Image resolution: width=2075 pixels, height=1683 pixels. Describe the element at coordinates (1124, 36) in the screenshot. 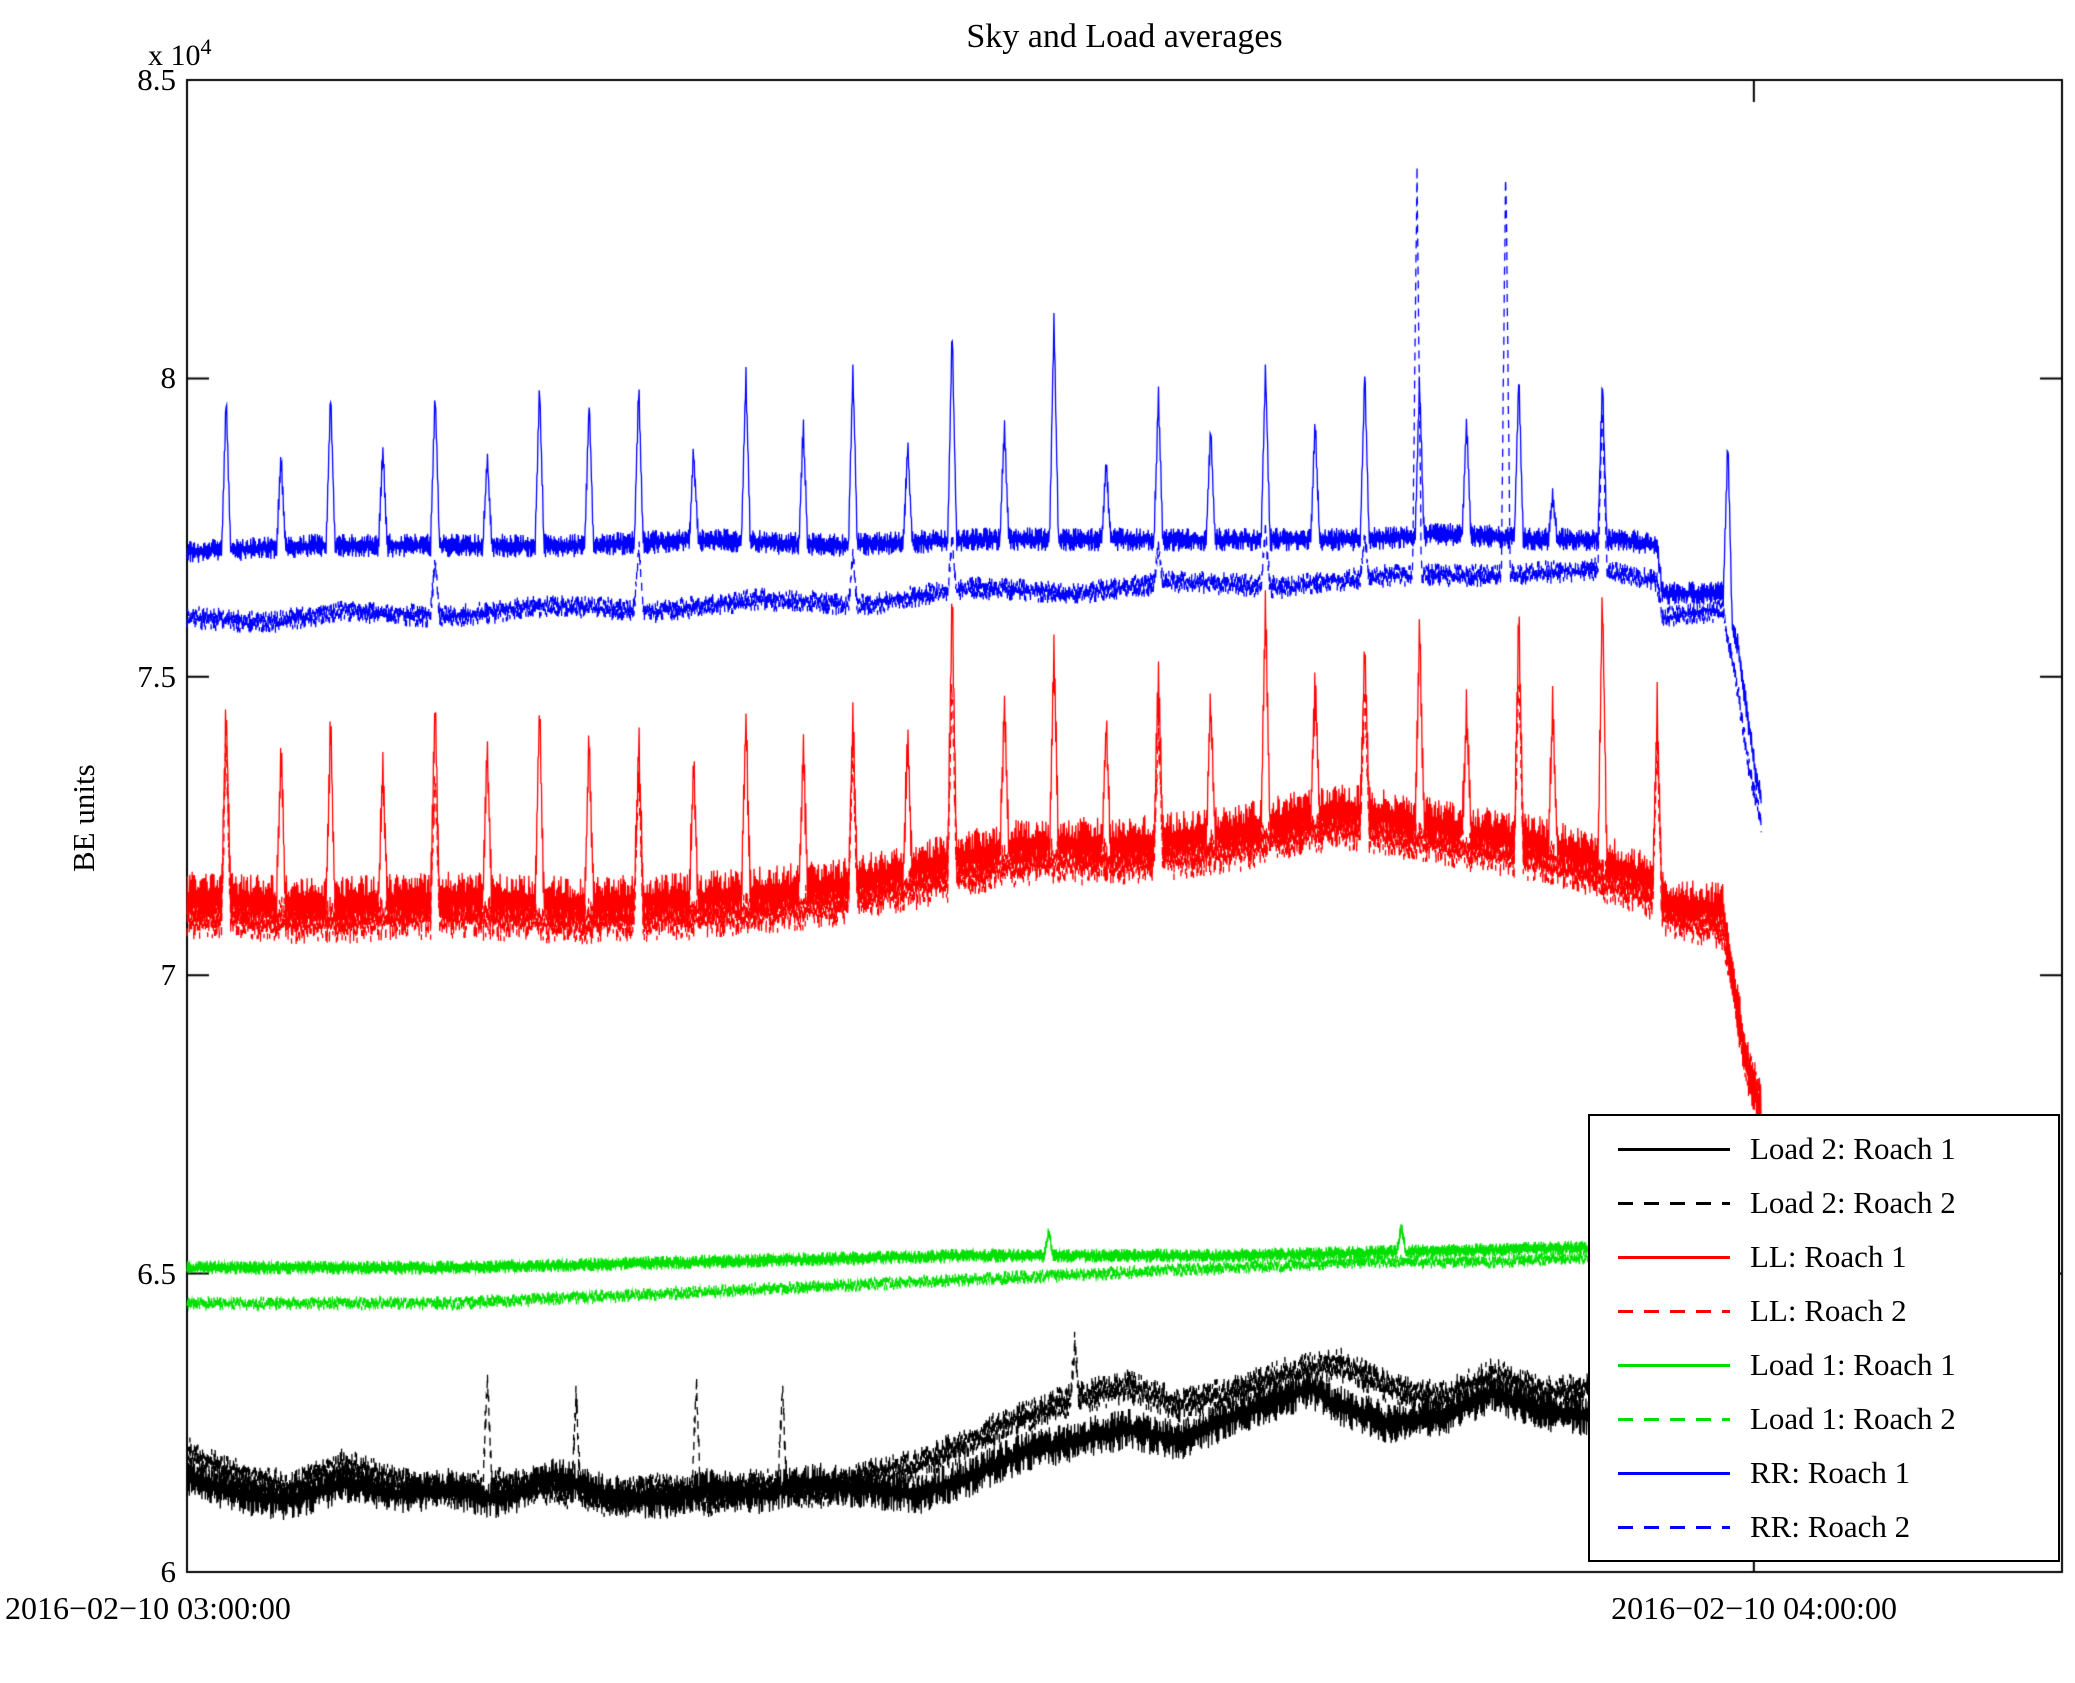

I see `chart-title: Sky and Load averages` at that location.